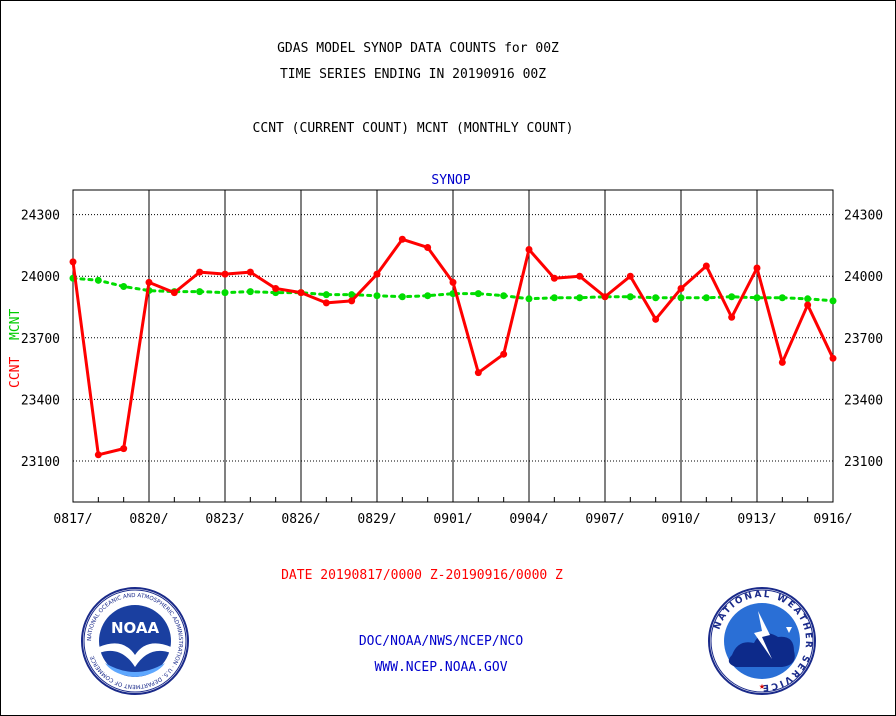  I want to click on y-tick-label-left: 23700, so click(40, 339).